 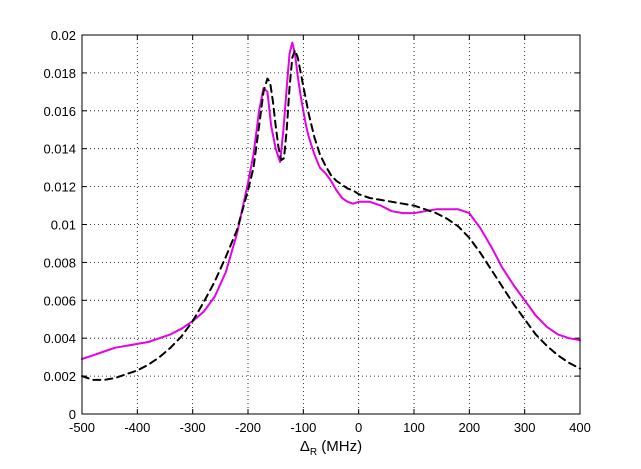 What do you see at coordinates (469, 427) in the screenshot?
I see `x-tick-label: 200` at bounding box center [469, 427].